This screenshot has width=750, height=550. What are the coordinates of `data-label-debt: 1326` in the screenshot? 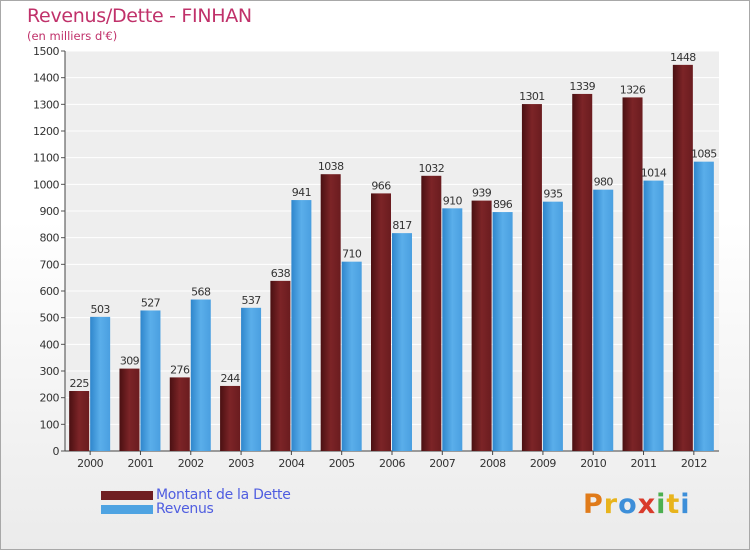 It's located at (633, 89).